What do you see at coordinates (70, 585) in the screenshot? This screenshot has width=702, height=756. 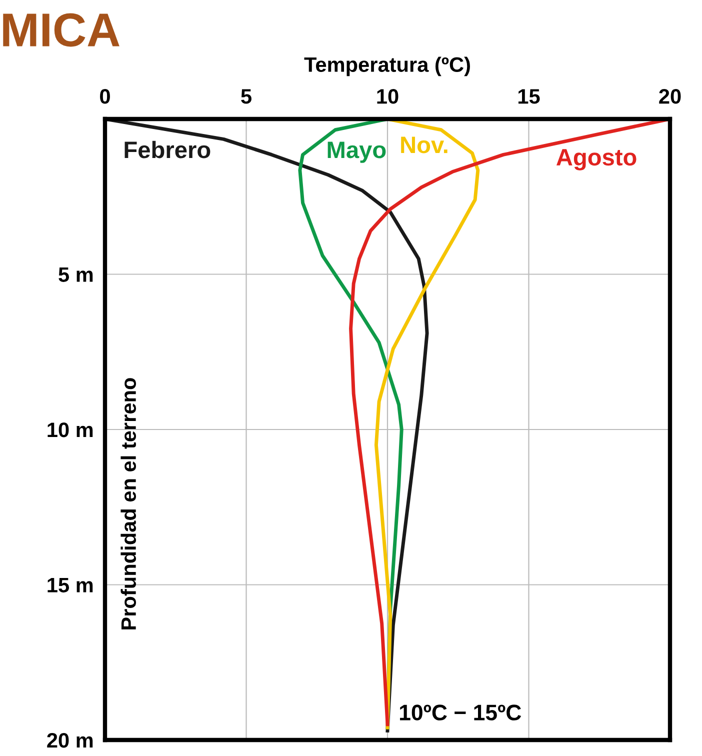 I see `y-tick-label: 15 m` at bounding box center [70, 585].